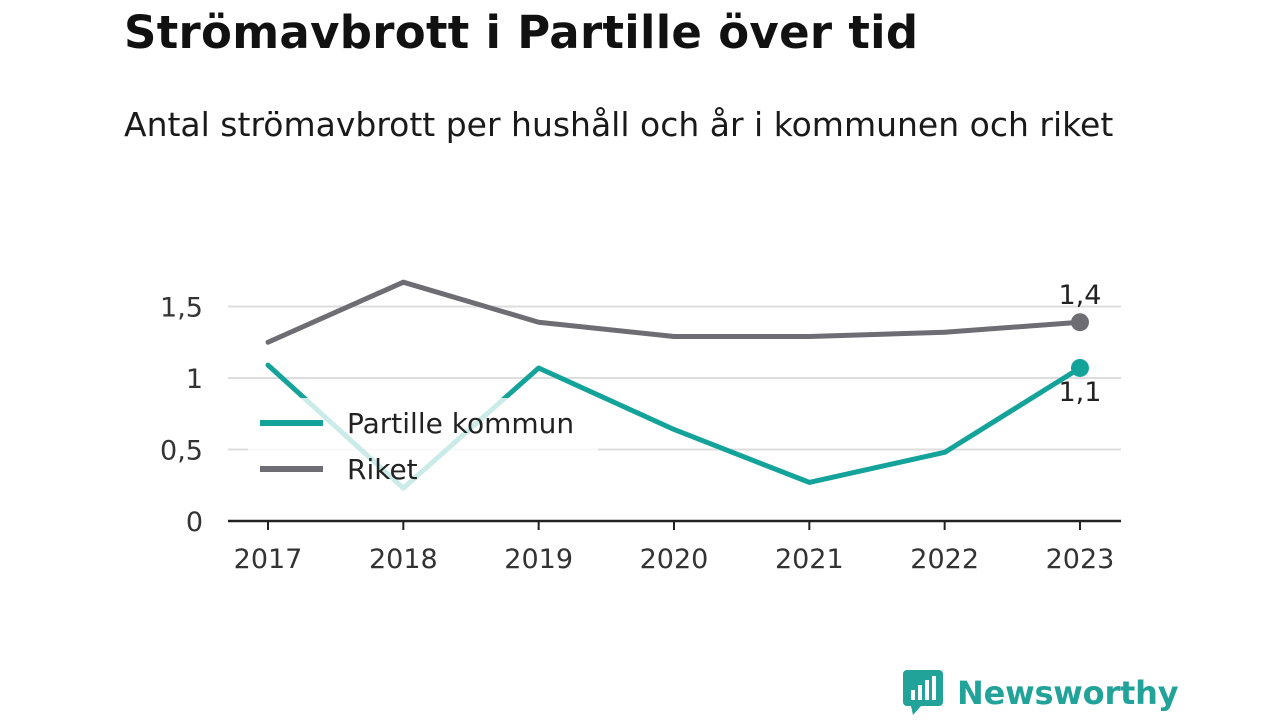 The image size is (1280, 720). What do you see at coordinates (1068, 693) in the screenshot?
I see `brand-name: Newsworthy` at bounding box center [1068, 693].